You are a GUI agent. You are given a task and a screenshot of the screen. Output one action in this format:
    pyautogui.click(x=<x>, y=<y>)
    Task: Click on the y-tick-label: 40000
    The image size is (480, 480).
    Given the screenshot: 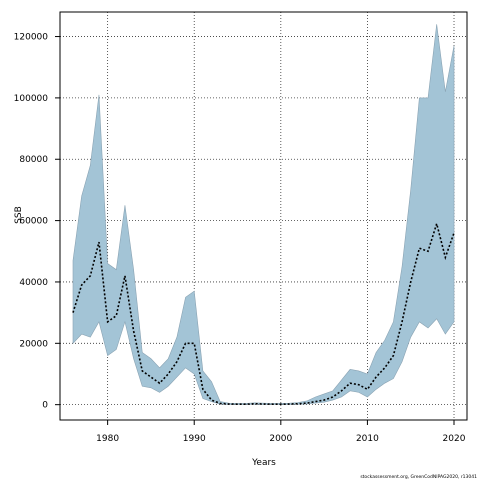 What is the action you would take?
    pyautogui.click(x=33, y=283)
    